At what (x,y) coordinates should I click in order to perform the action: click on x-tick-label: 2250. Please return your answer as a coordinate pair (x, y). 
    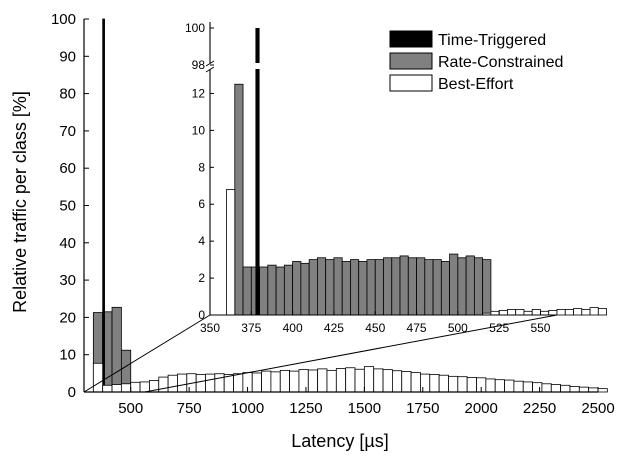
    Looking at the image, I should click on (539, 408).